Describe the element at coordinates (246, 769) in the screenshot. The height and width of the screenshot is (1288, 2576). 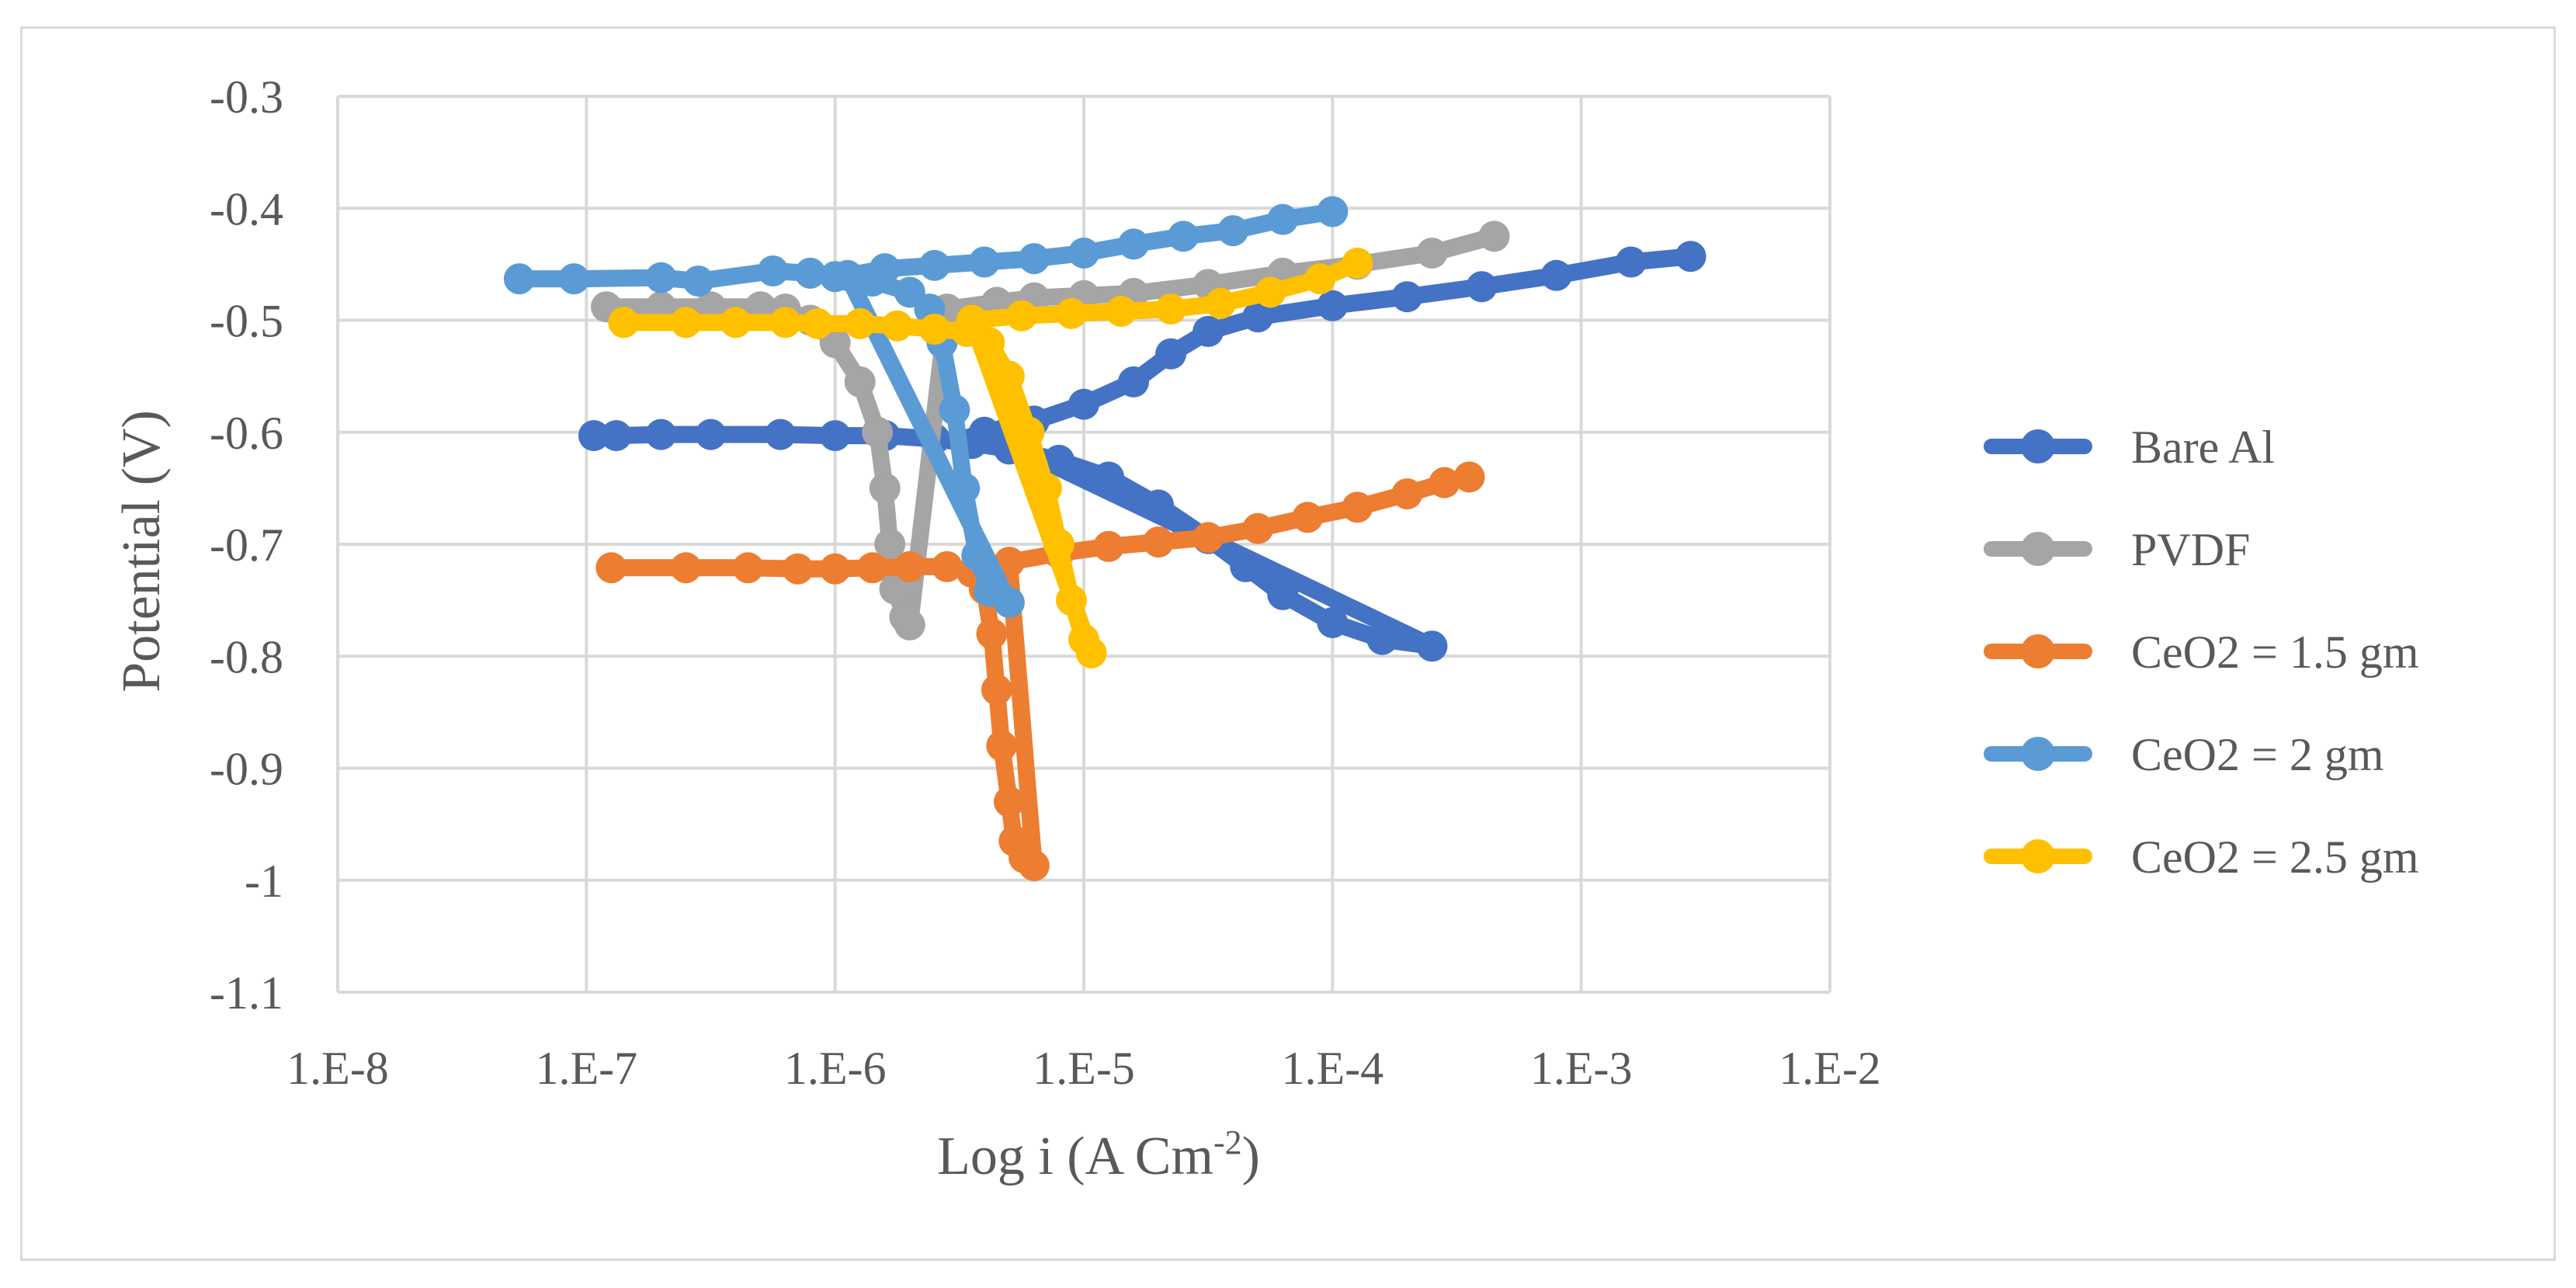
I see `y-tick-label: -0.9` at that location.